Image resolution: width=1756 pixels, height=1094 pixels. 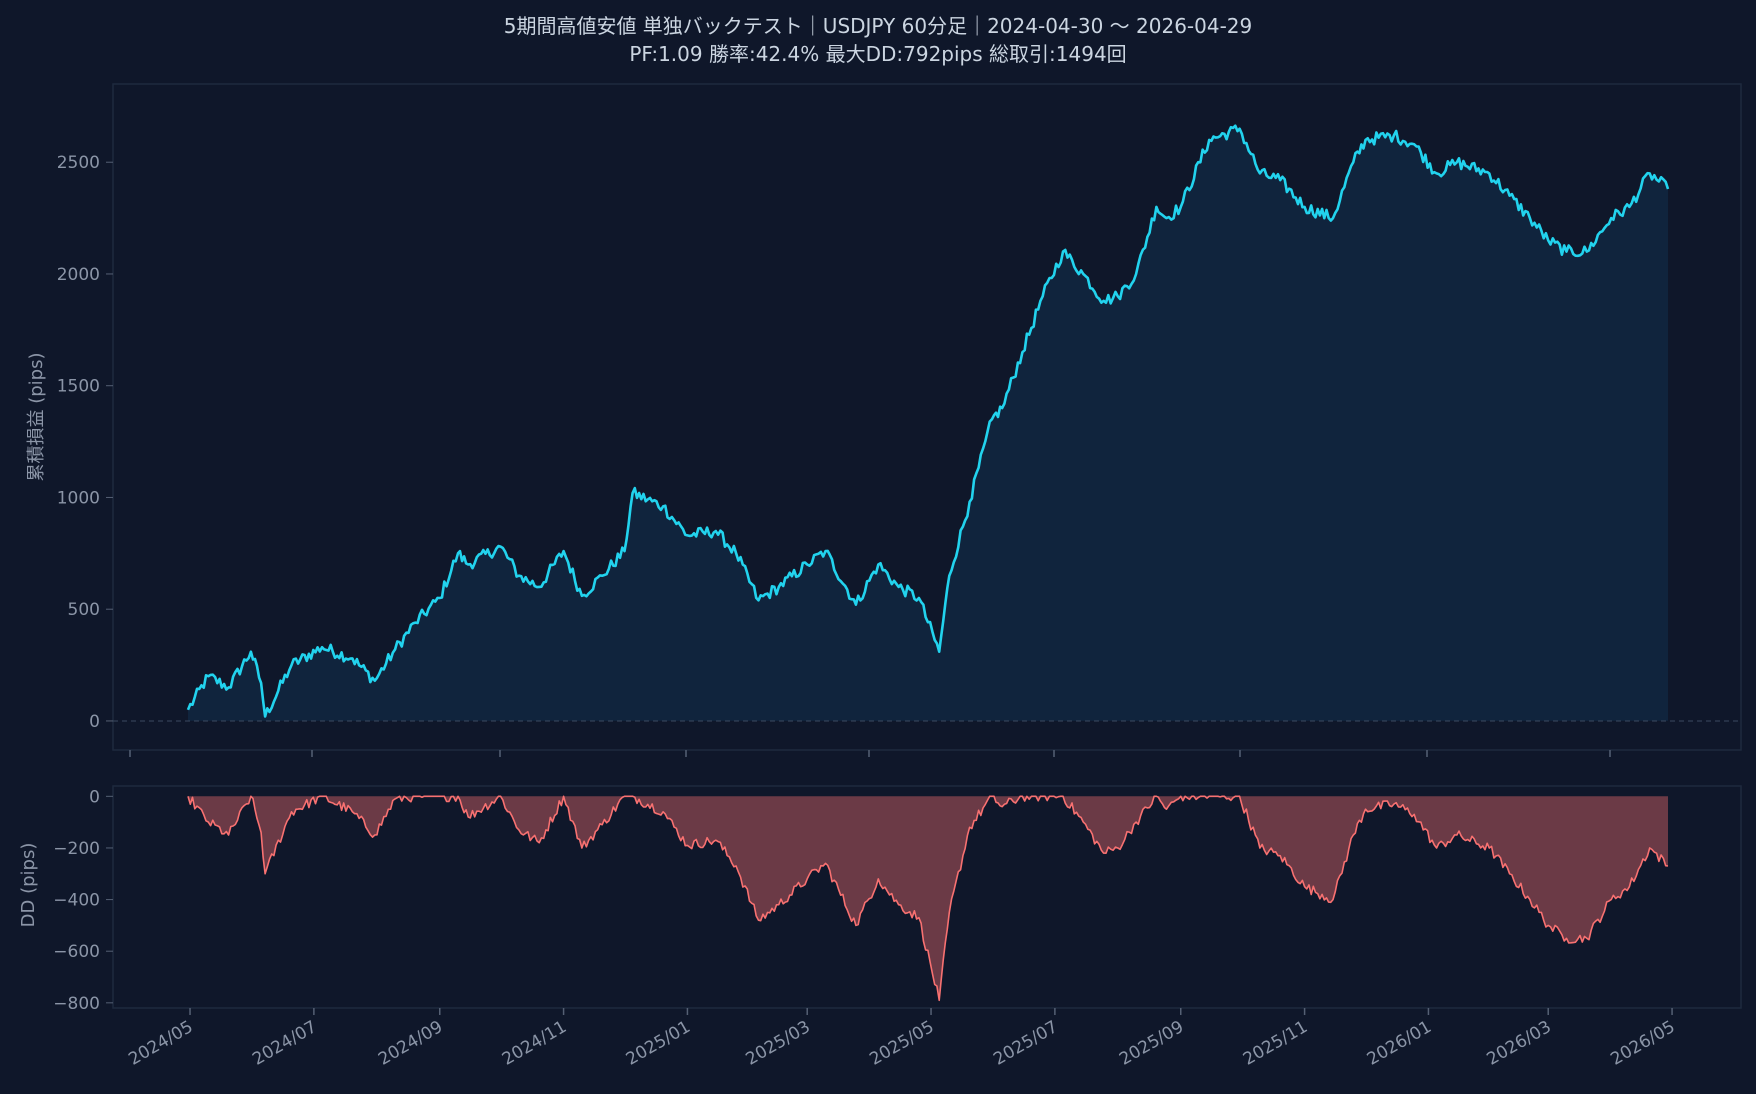 What do you see at coordinates (76, 1004) in the screenshot?
I see `drawdown-y-tick-label: −800` at bounding box center [76, 1004].